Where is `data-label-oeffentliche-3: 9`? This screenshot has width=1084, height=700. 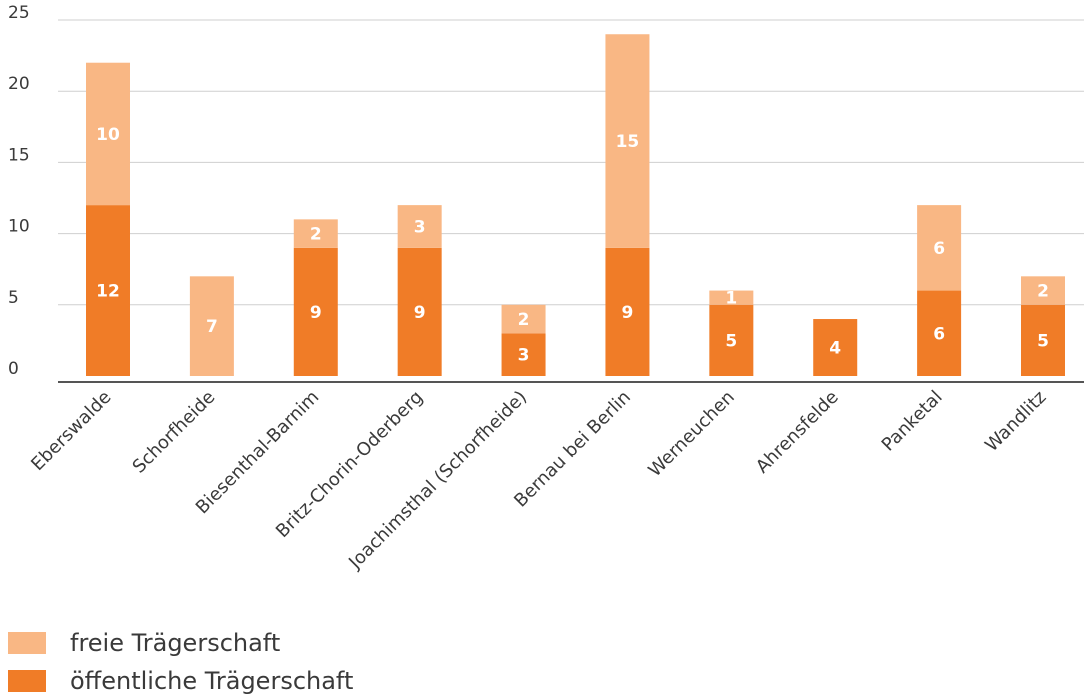
data-label-oeffentliche-3: 9 is located at coordinates (420, 313).